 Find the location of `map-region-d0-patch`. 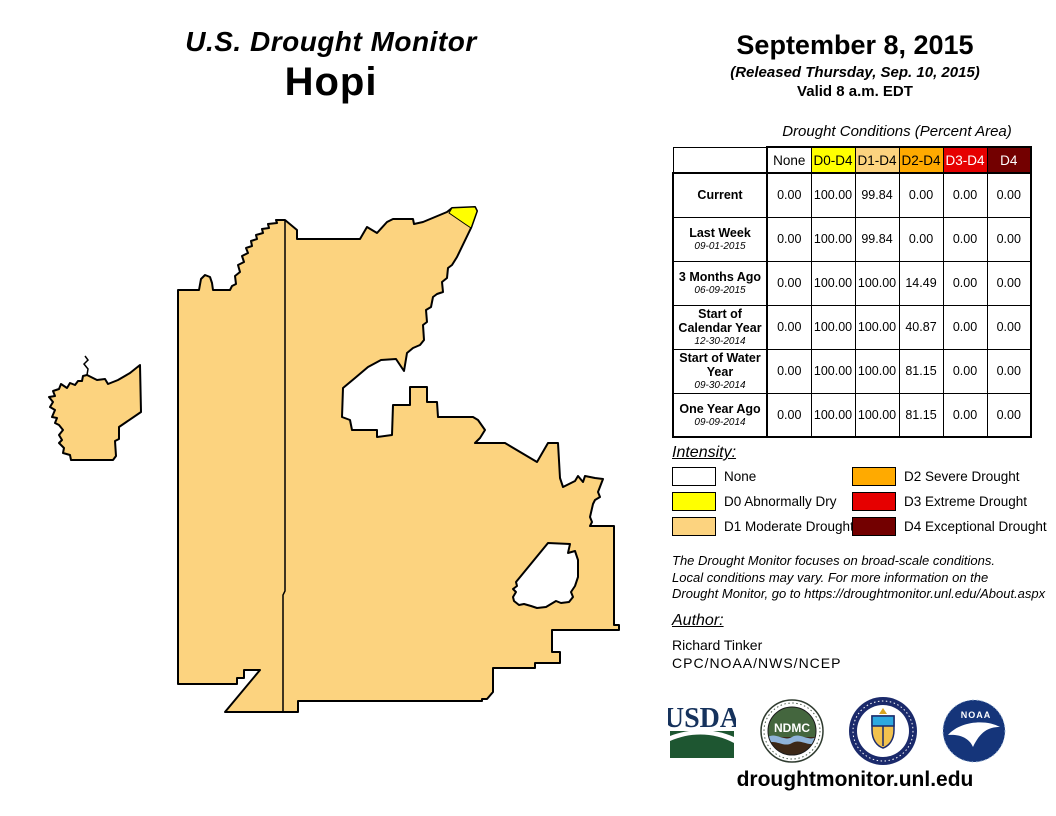

map-region-d0-patch is located at coordinates (463, 217).